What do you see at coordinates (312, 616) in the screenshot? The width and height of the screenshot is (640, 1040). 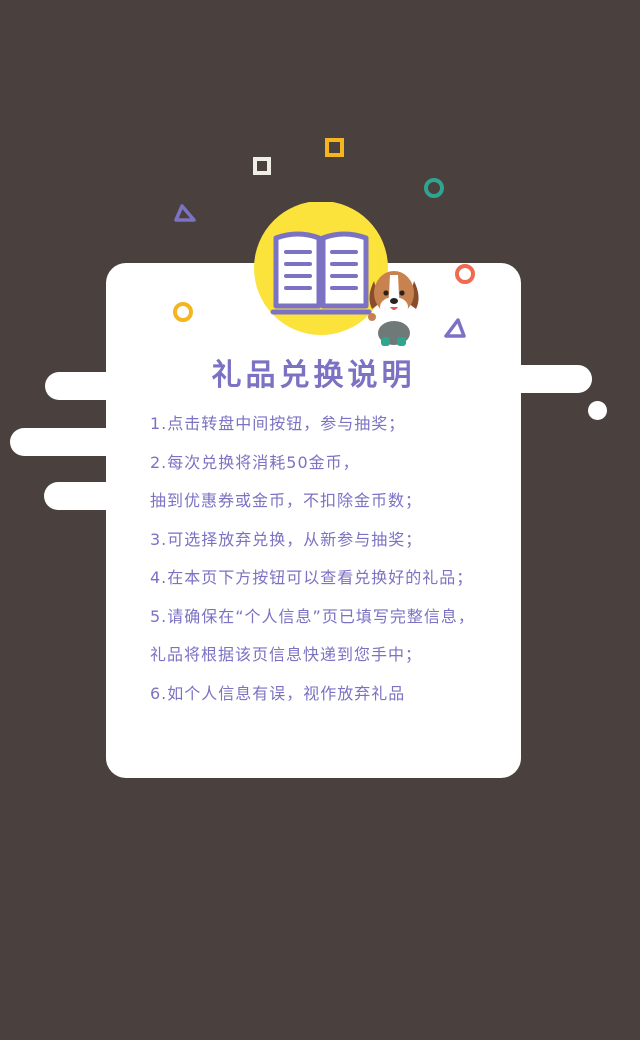 I see `rule-line: 5.请确保在“个人信息”页已填写完整信息，` at bounding box center [312, 616].